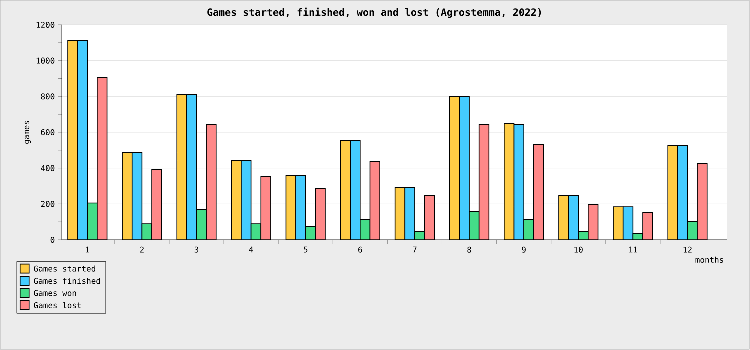 The height and width of the screenshot is (350, 750). What do you see at coordinates (375, 13) in the screenshot?
I see `chart-title: Games started, finished, won and lost (Agrostemma, 2022)` at bounding box center [375, 13].